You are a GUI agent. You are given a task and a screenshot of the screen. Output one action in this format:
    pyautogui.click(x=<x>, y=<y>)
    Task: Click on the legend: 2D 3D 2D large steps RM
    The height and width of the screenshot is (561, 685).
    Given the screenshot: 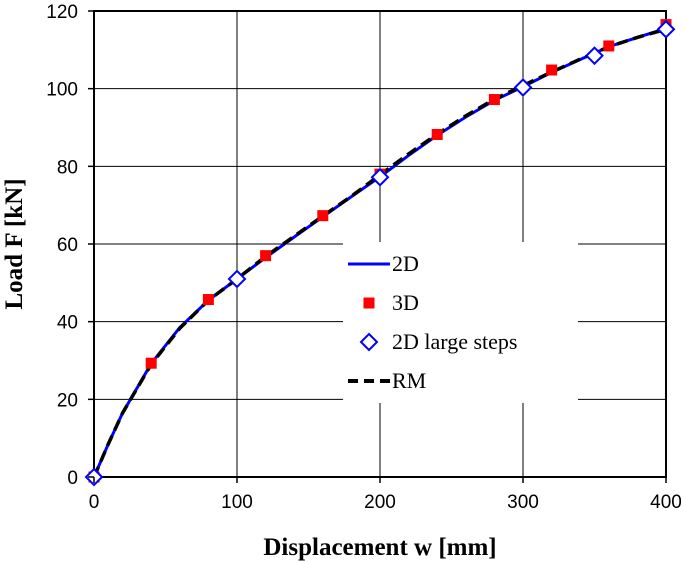 What is the action you would take?
    pyautogui.click(x=460, y=322)
    